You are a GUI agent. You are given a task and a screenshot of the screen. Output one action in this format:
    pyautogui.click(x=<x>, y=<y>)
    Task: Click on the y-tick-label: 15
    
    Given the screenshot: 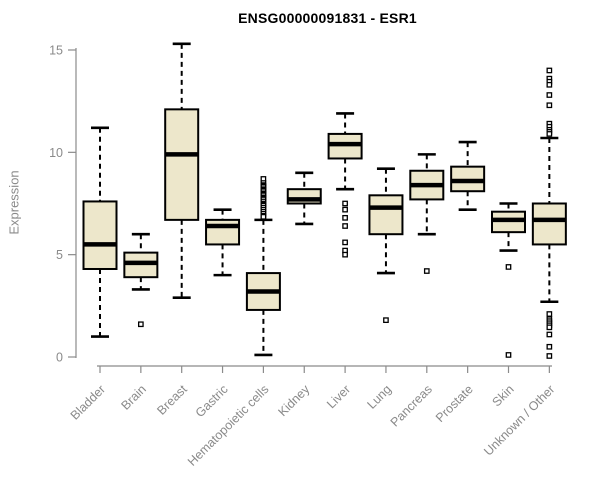 What is the action you would take?
    pyautogui.click(x=56, y=50)
    